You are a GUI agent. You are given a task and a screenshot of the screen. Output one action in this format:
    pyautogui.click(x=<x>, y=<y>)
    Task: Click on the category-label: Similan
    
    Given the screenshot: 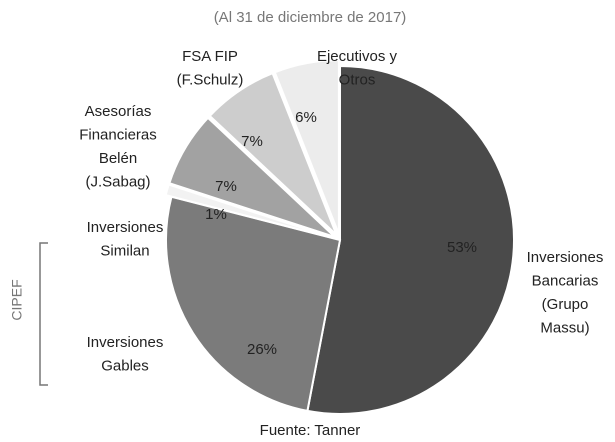 What is the action you would take?
    pyautogui.click(x=124, y=250)
    